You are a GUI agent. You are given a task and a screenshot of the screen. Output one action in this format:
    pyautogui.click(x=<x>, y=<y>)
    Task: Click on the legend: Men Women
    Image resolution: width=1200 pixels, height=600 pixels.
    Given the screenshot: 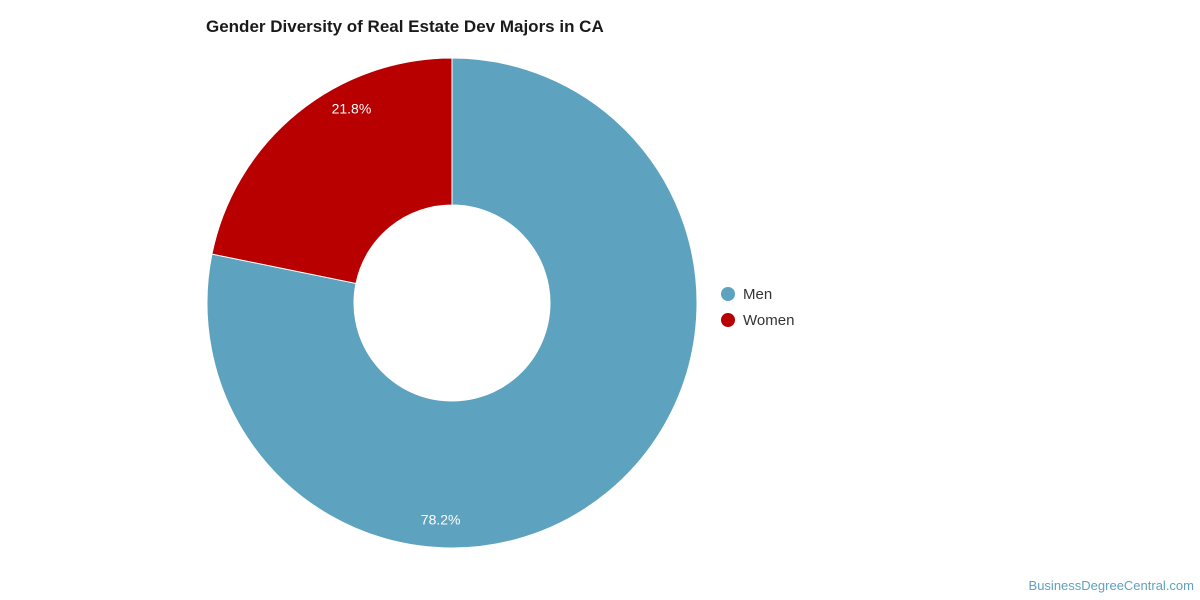 What is the action you would take?
    pyautogui.click(x=757, y=307)
    